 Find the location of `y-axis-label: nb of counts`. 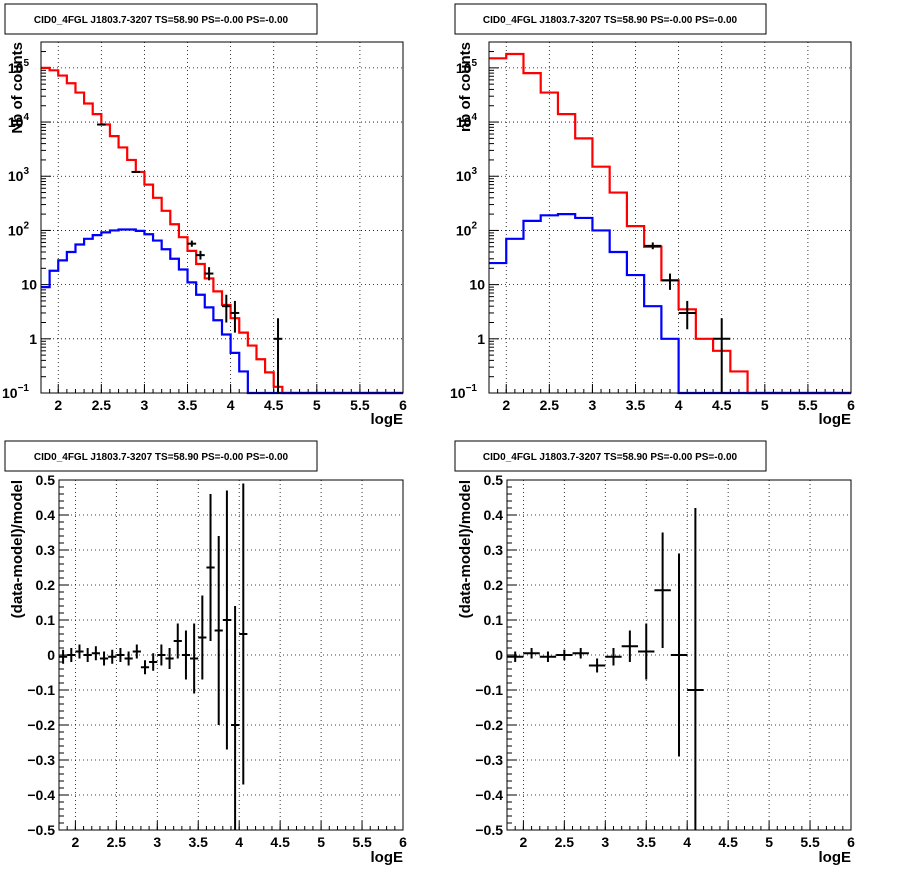

y-axis-label: nb of counts is located at coordinates (465, 87).